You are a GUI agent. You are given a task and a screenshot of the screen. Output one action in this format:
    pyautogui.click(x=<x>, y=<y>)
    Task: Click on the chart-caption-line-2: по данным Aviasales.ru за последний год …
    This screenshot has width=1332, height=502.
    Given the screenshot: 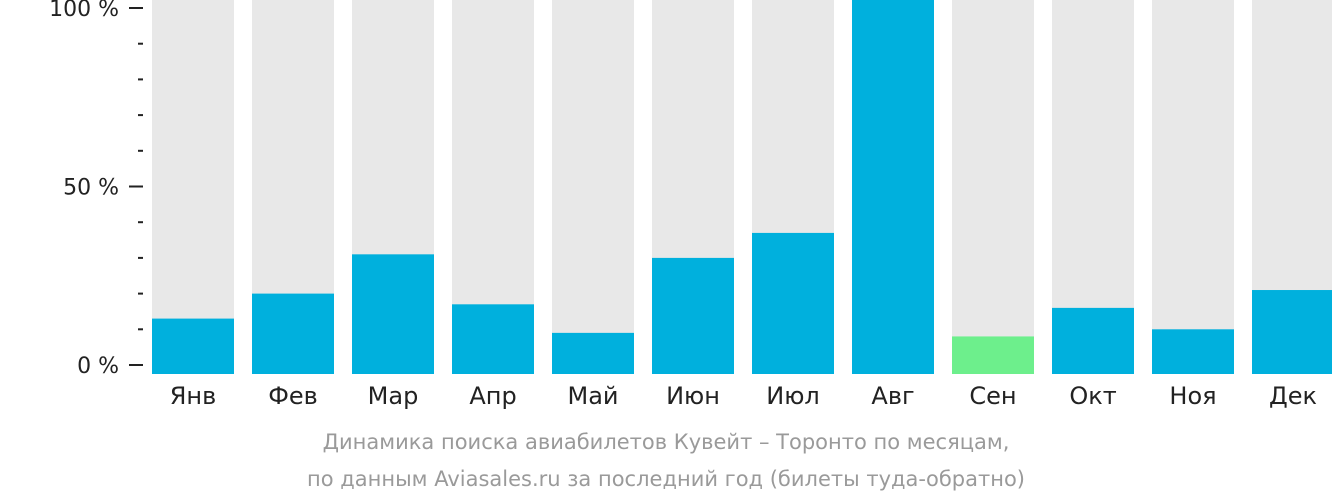 What is the action you would take?
    pyautogui.click(x=666, y=479)
    